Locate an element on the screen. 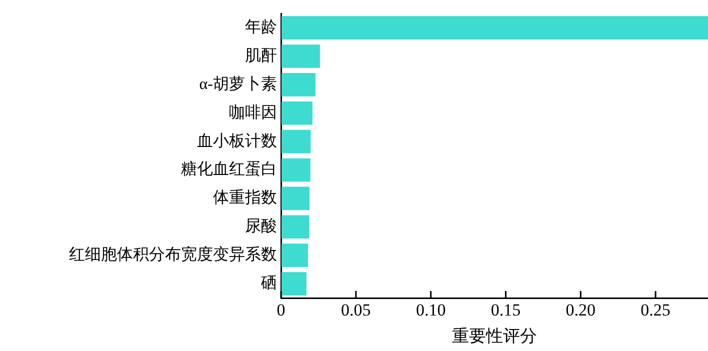 This screenshot has width=708, height=351. x-tick-label: 0 is located at coordinates (281, 310).